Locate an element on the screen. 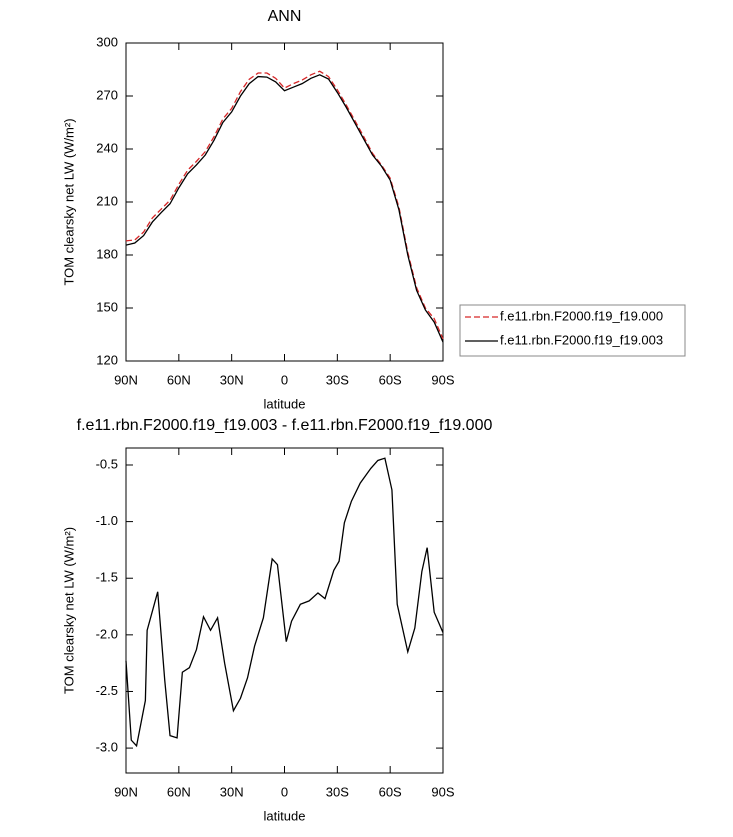 This screenshot has width=733, height=837. y-tick-label: 120 is located at coordinates (107, 359).